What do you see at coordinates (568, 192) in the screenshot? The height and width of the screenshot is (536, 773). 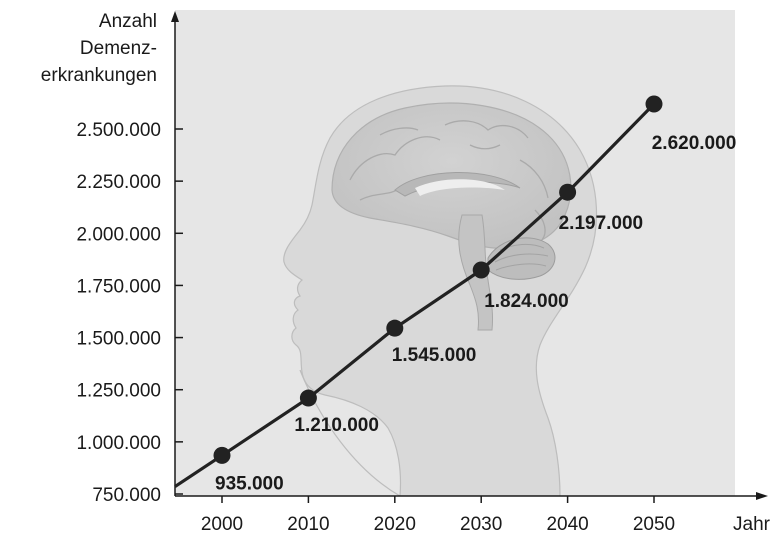 I see `data-point-2040` at bounding box center [568, 192].